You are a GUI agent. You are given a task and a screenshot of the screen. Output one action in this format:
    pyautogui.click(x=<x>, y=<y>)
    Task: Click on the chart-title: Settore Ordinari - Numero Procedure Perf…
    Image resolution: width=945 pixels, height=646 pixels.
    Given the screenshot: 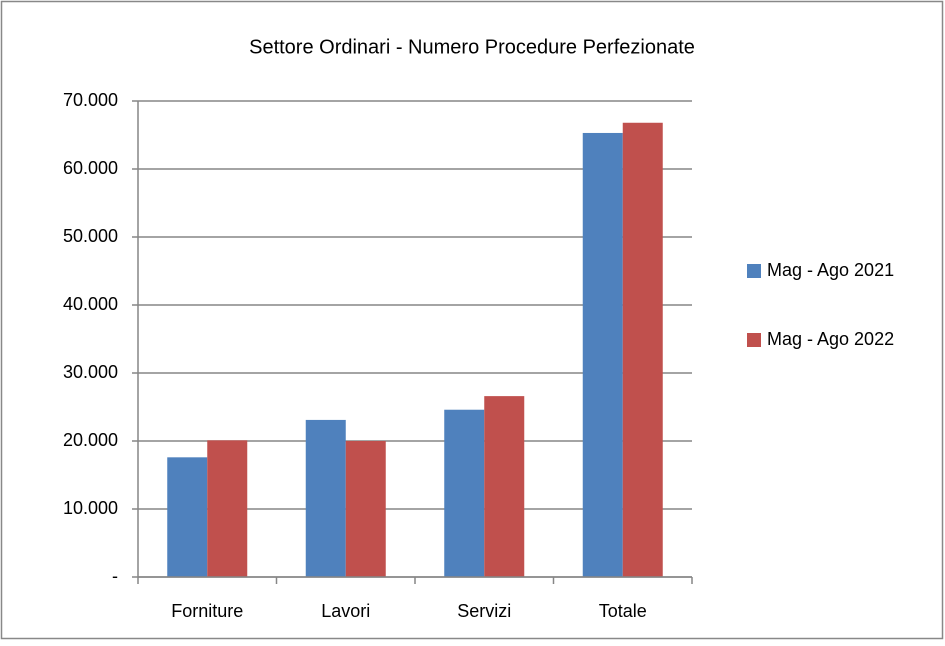 What is the action you would take?
    pyautogui.click(x=472, y=47)
    